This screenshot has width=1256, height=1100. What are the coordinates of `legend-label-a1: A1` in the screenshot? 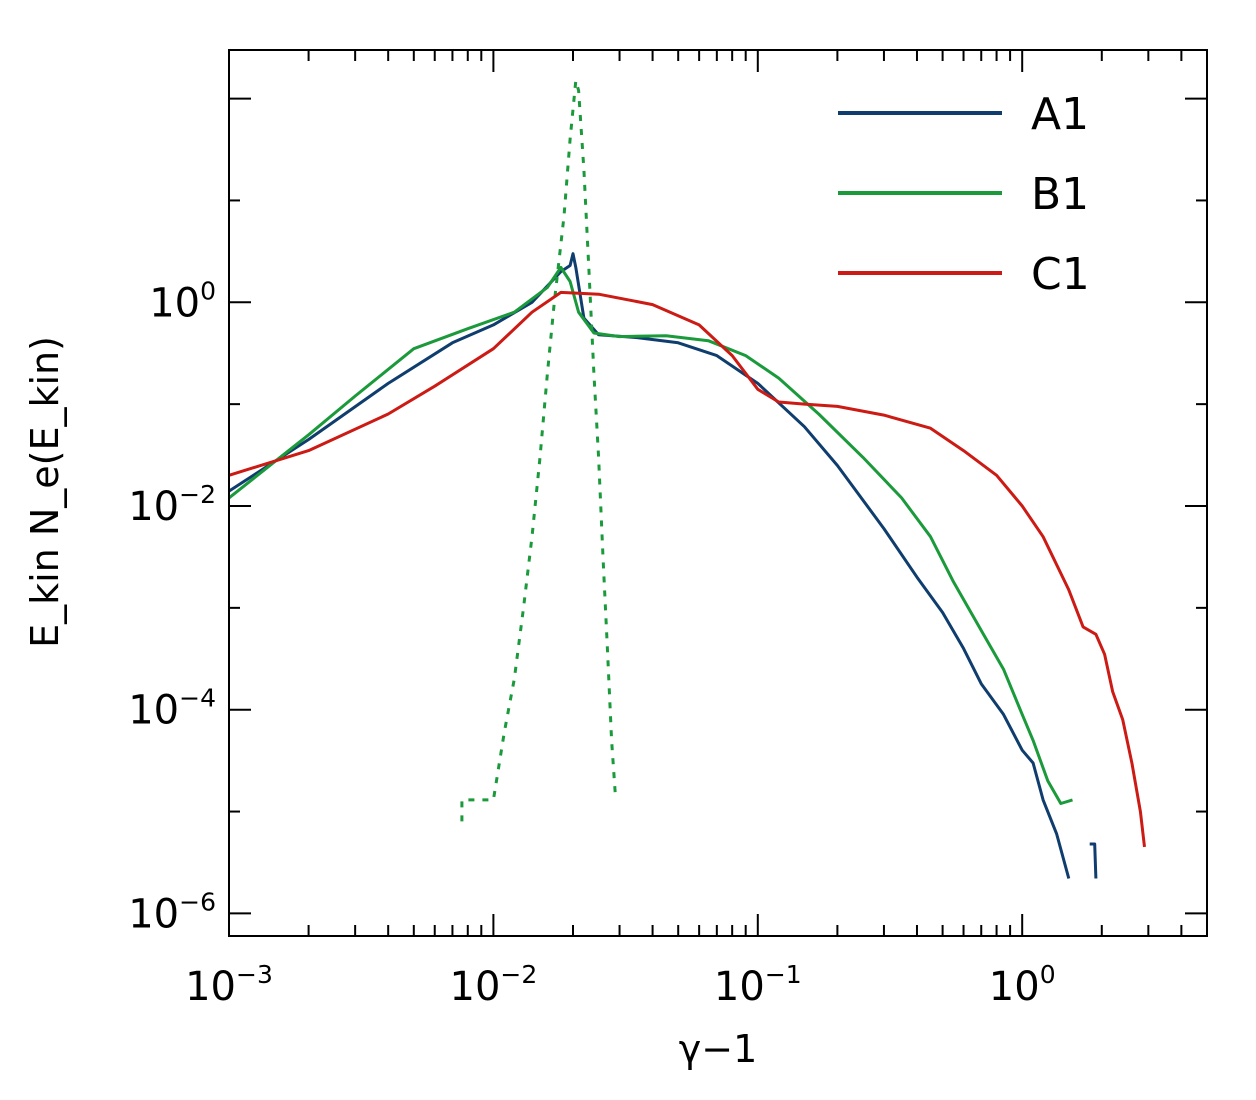 It's located at (1060, 114).